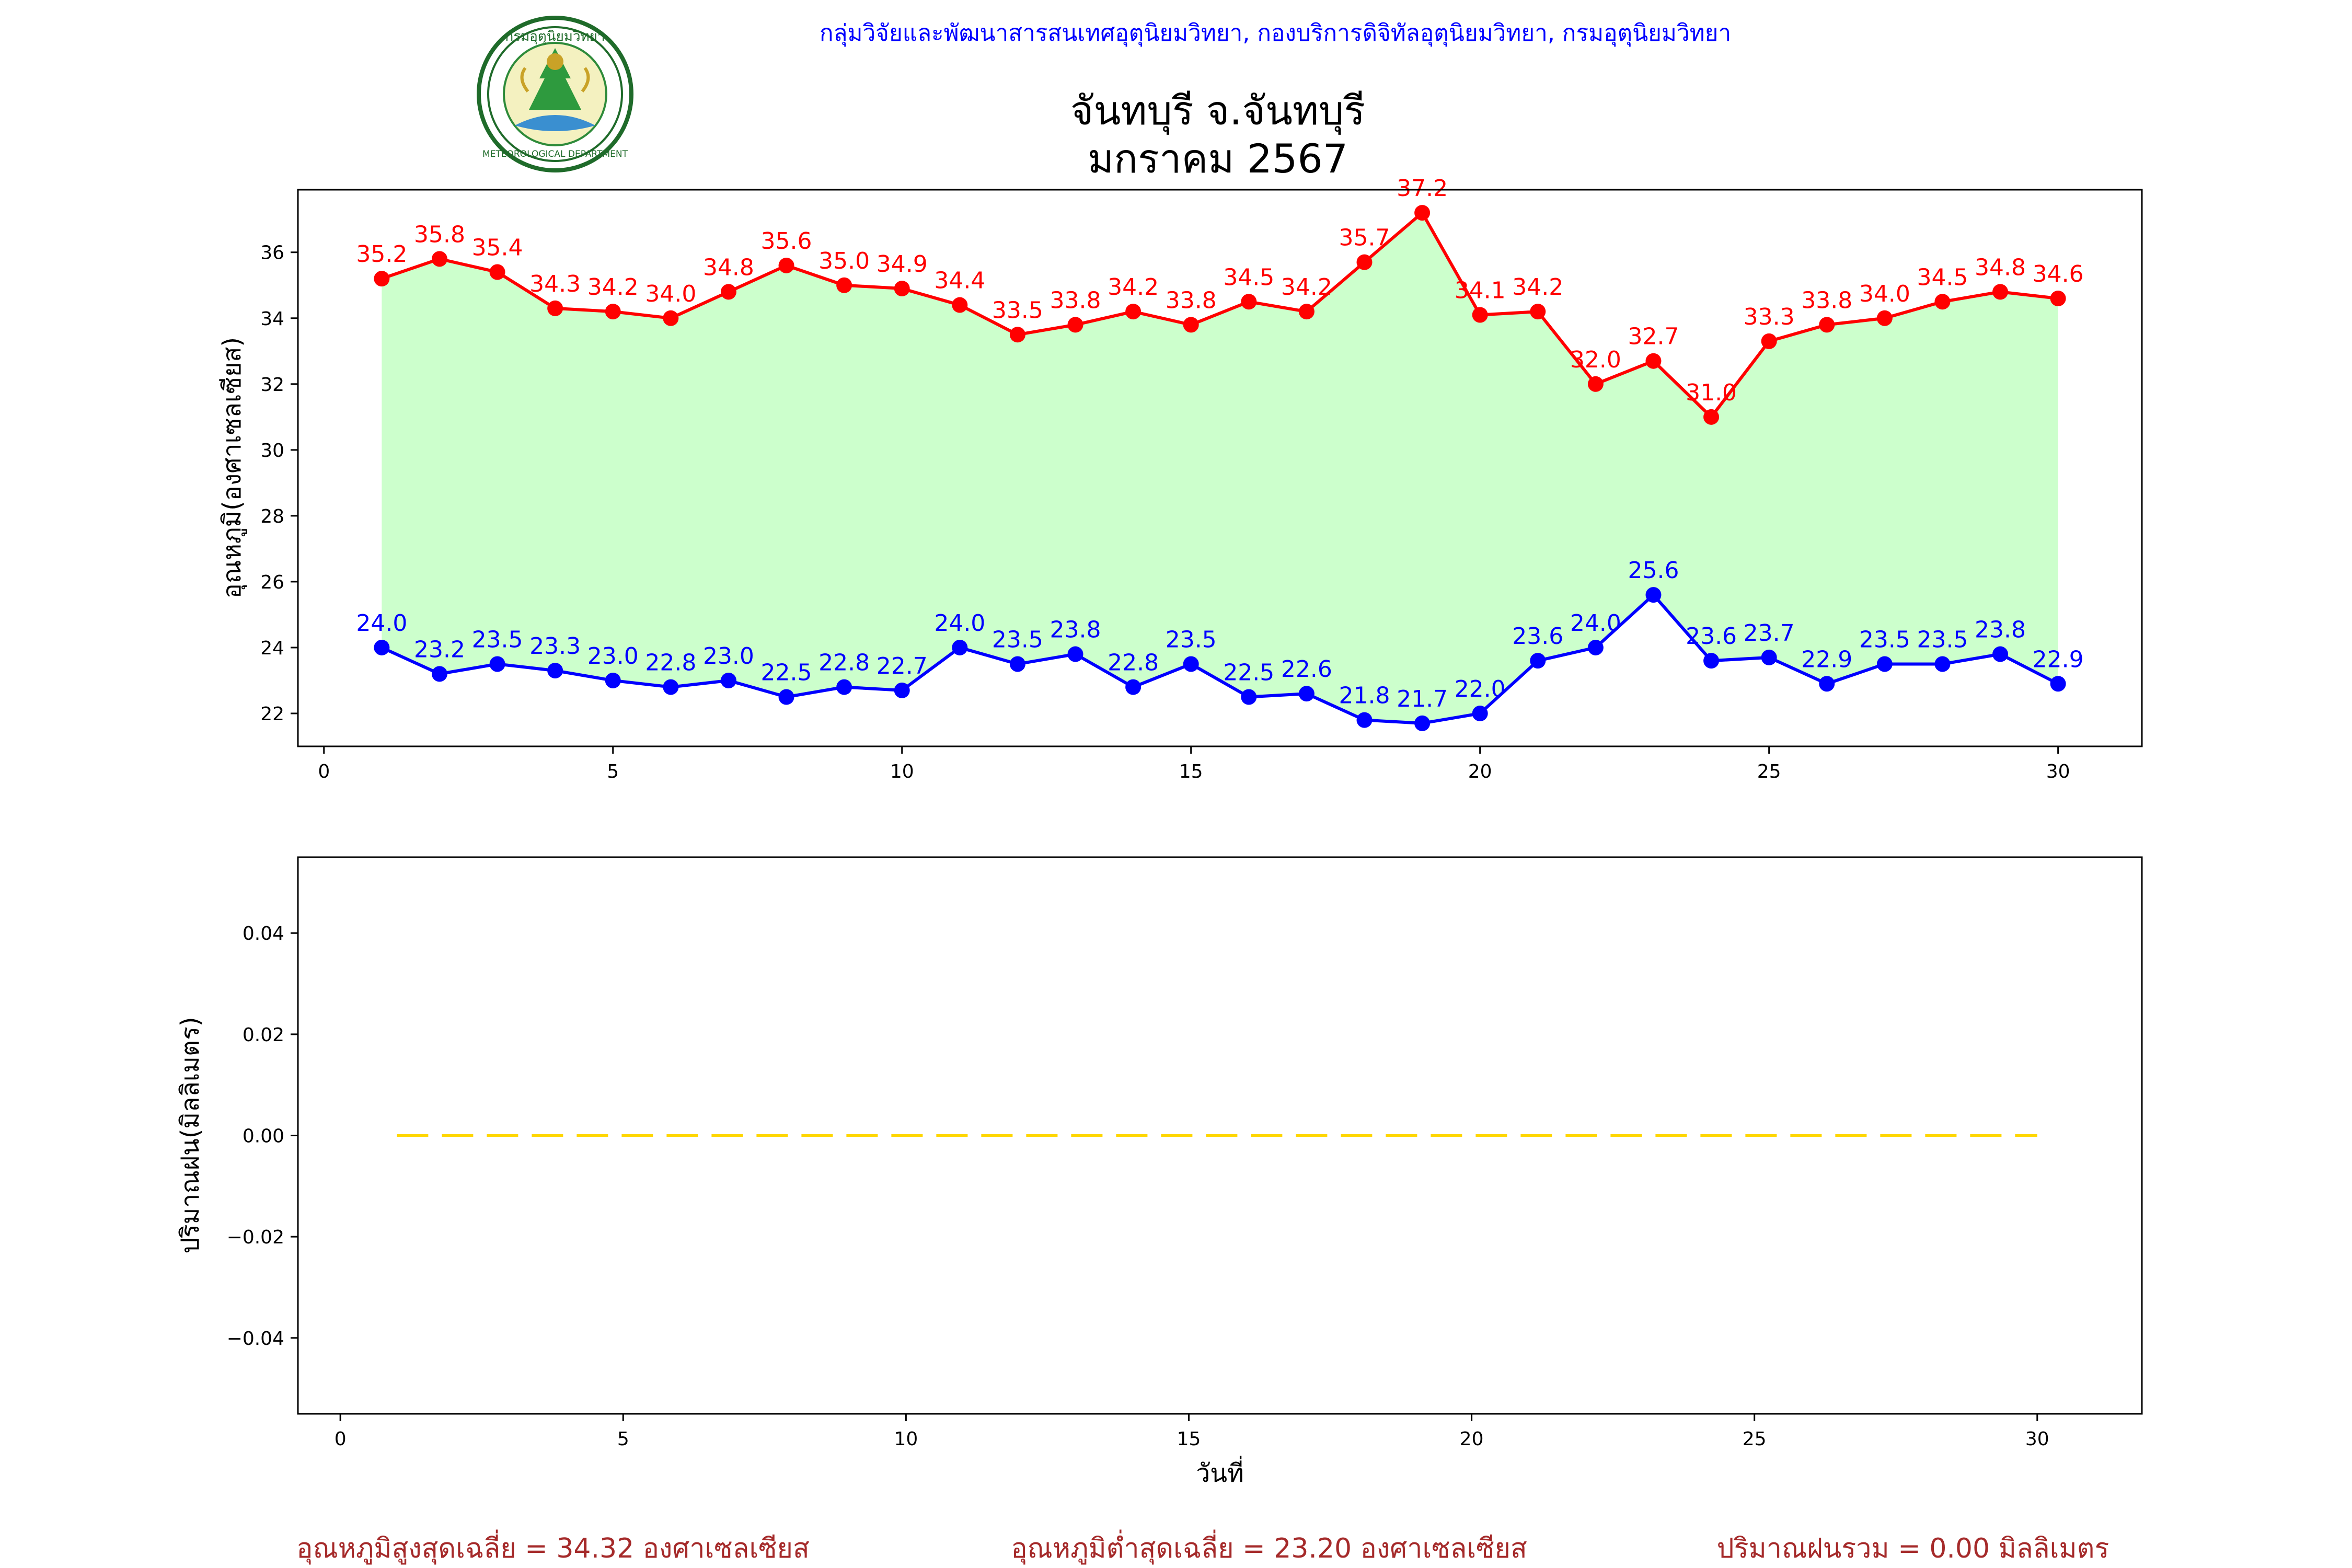 The image size is (2352, 1568). I want to click on max-temperature-label: 33.5, so click(1017, 310).